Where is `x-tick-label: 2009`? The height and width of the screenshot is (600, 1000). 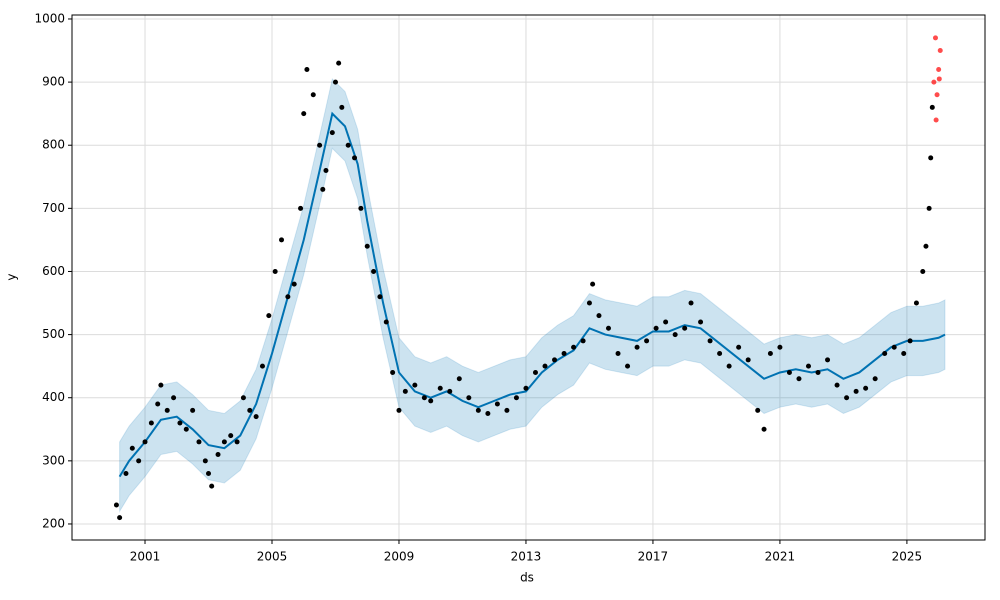
x-tick-label: 2009 is located at coordinates (399, 557).